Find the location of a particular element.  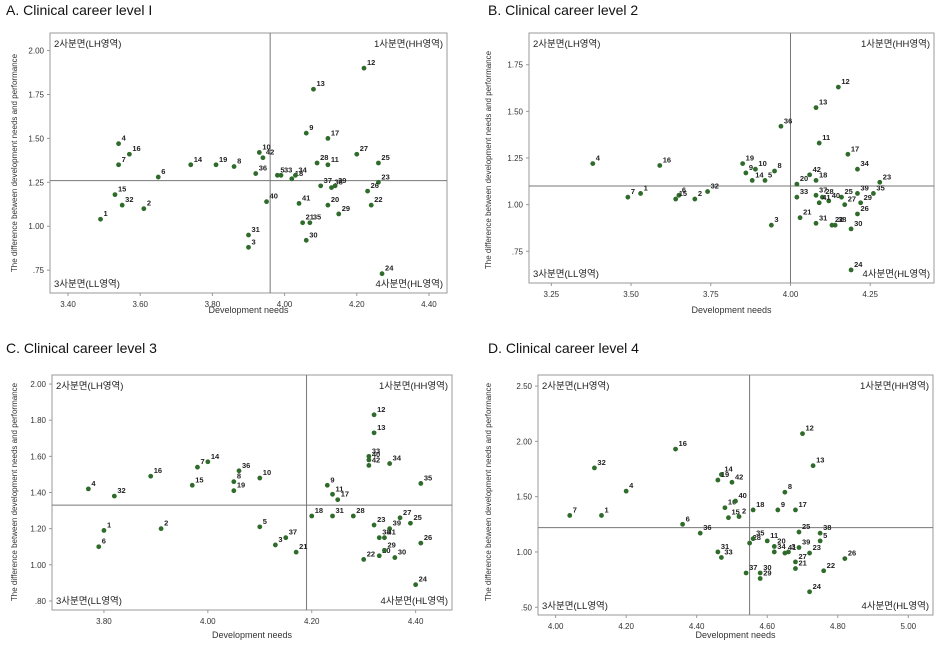

quadrant-2-label: 2사분면(LH영역) is located at coordinates (566, 44).